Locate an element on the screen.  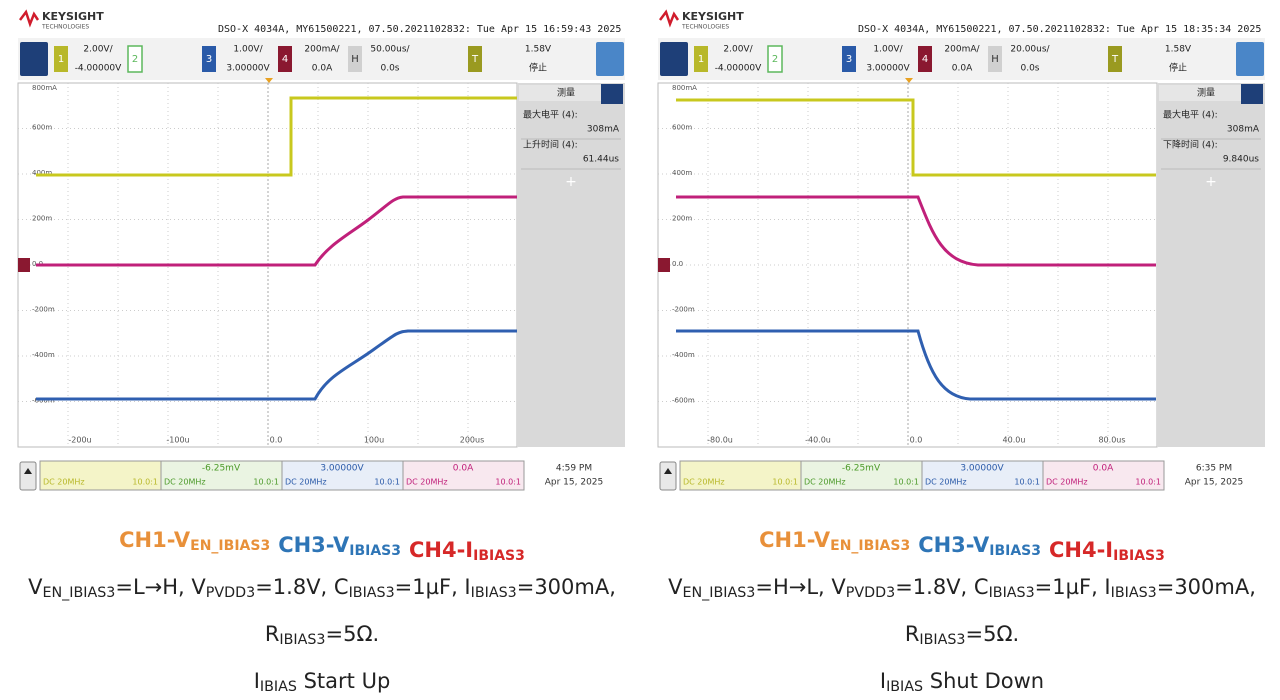
channel-number: 3 is located at coordinates (209, 59).